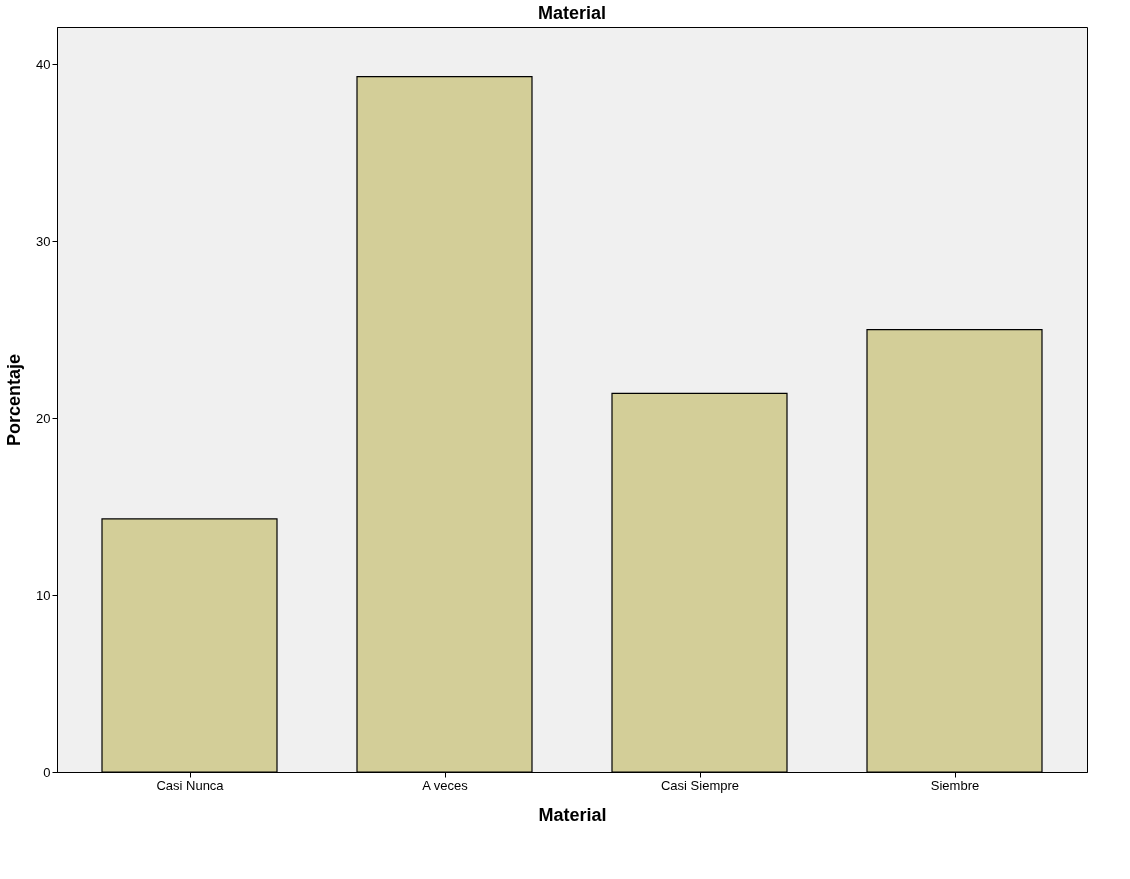  What do you see at coordinates (47, 772) in the screenshot?
I see `y-tick-label: 0` at bounding box center [47, 772].